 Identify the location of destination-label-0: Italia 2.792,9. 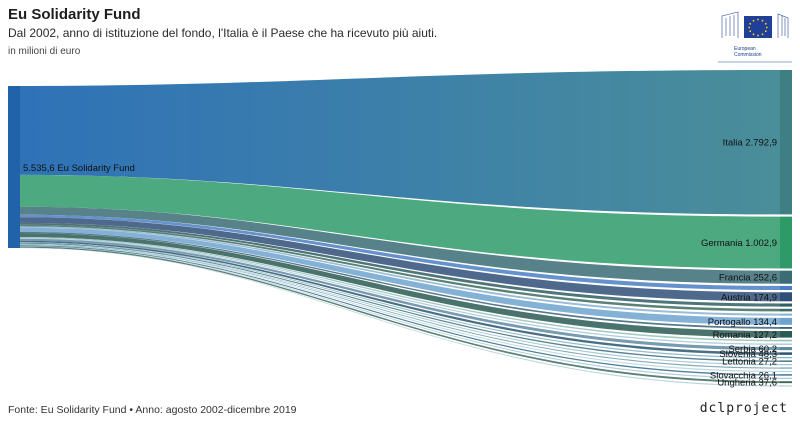
(750, 143).